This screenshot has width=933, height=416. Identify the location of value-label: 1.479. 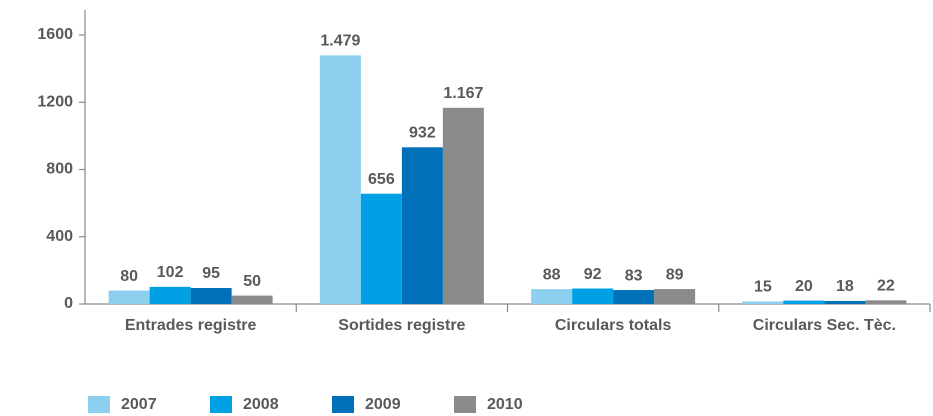
(340, 41).